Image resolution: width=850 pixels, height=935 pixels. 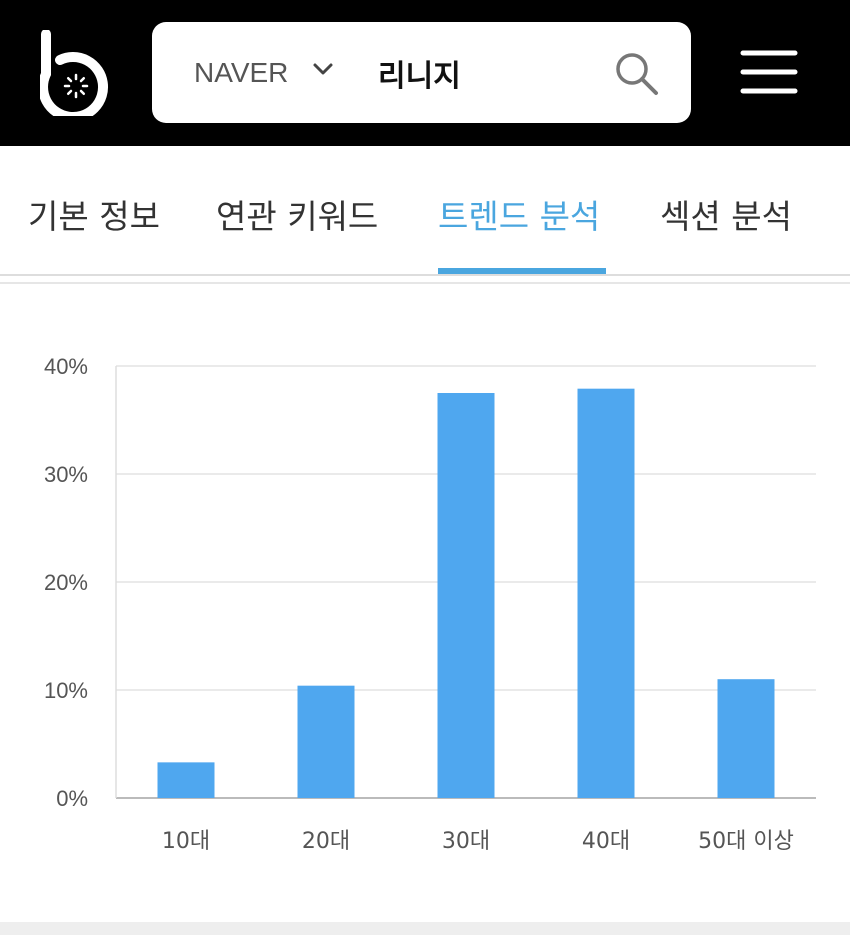 I want to click on x-tick-label: 40대, so click(x=606, y=841).